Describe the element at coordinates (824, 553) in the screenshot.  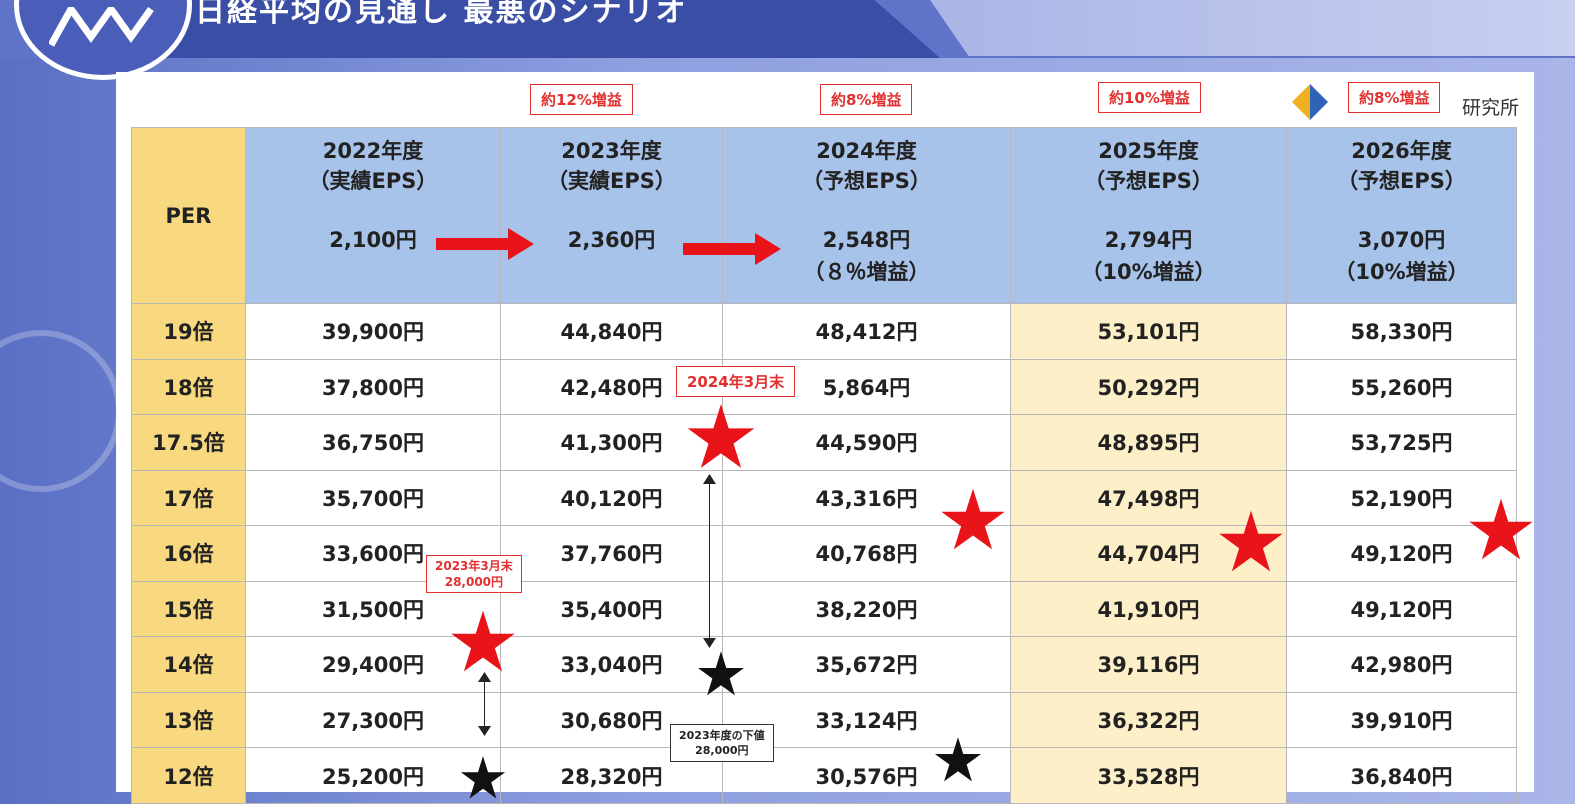
I see `table-row: 16倍 33,600円 37,760円 40,768円 44,704円 49,120円` at that location.